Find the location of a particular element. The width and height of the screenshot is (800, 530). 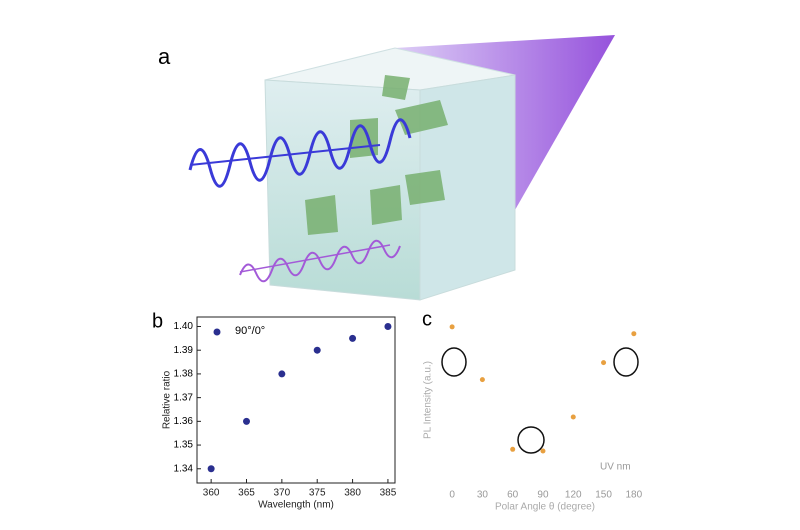

y-tick-label: 1.37 is located at coordinates (184, 397).